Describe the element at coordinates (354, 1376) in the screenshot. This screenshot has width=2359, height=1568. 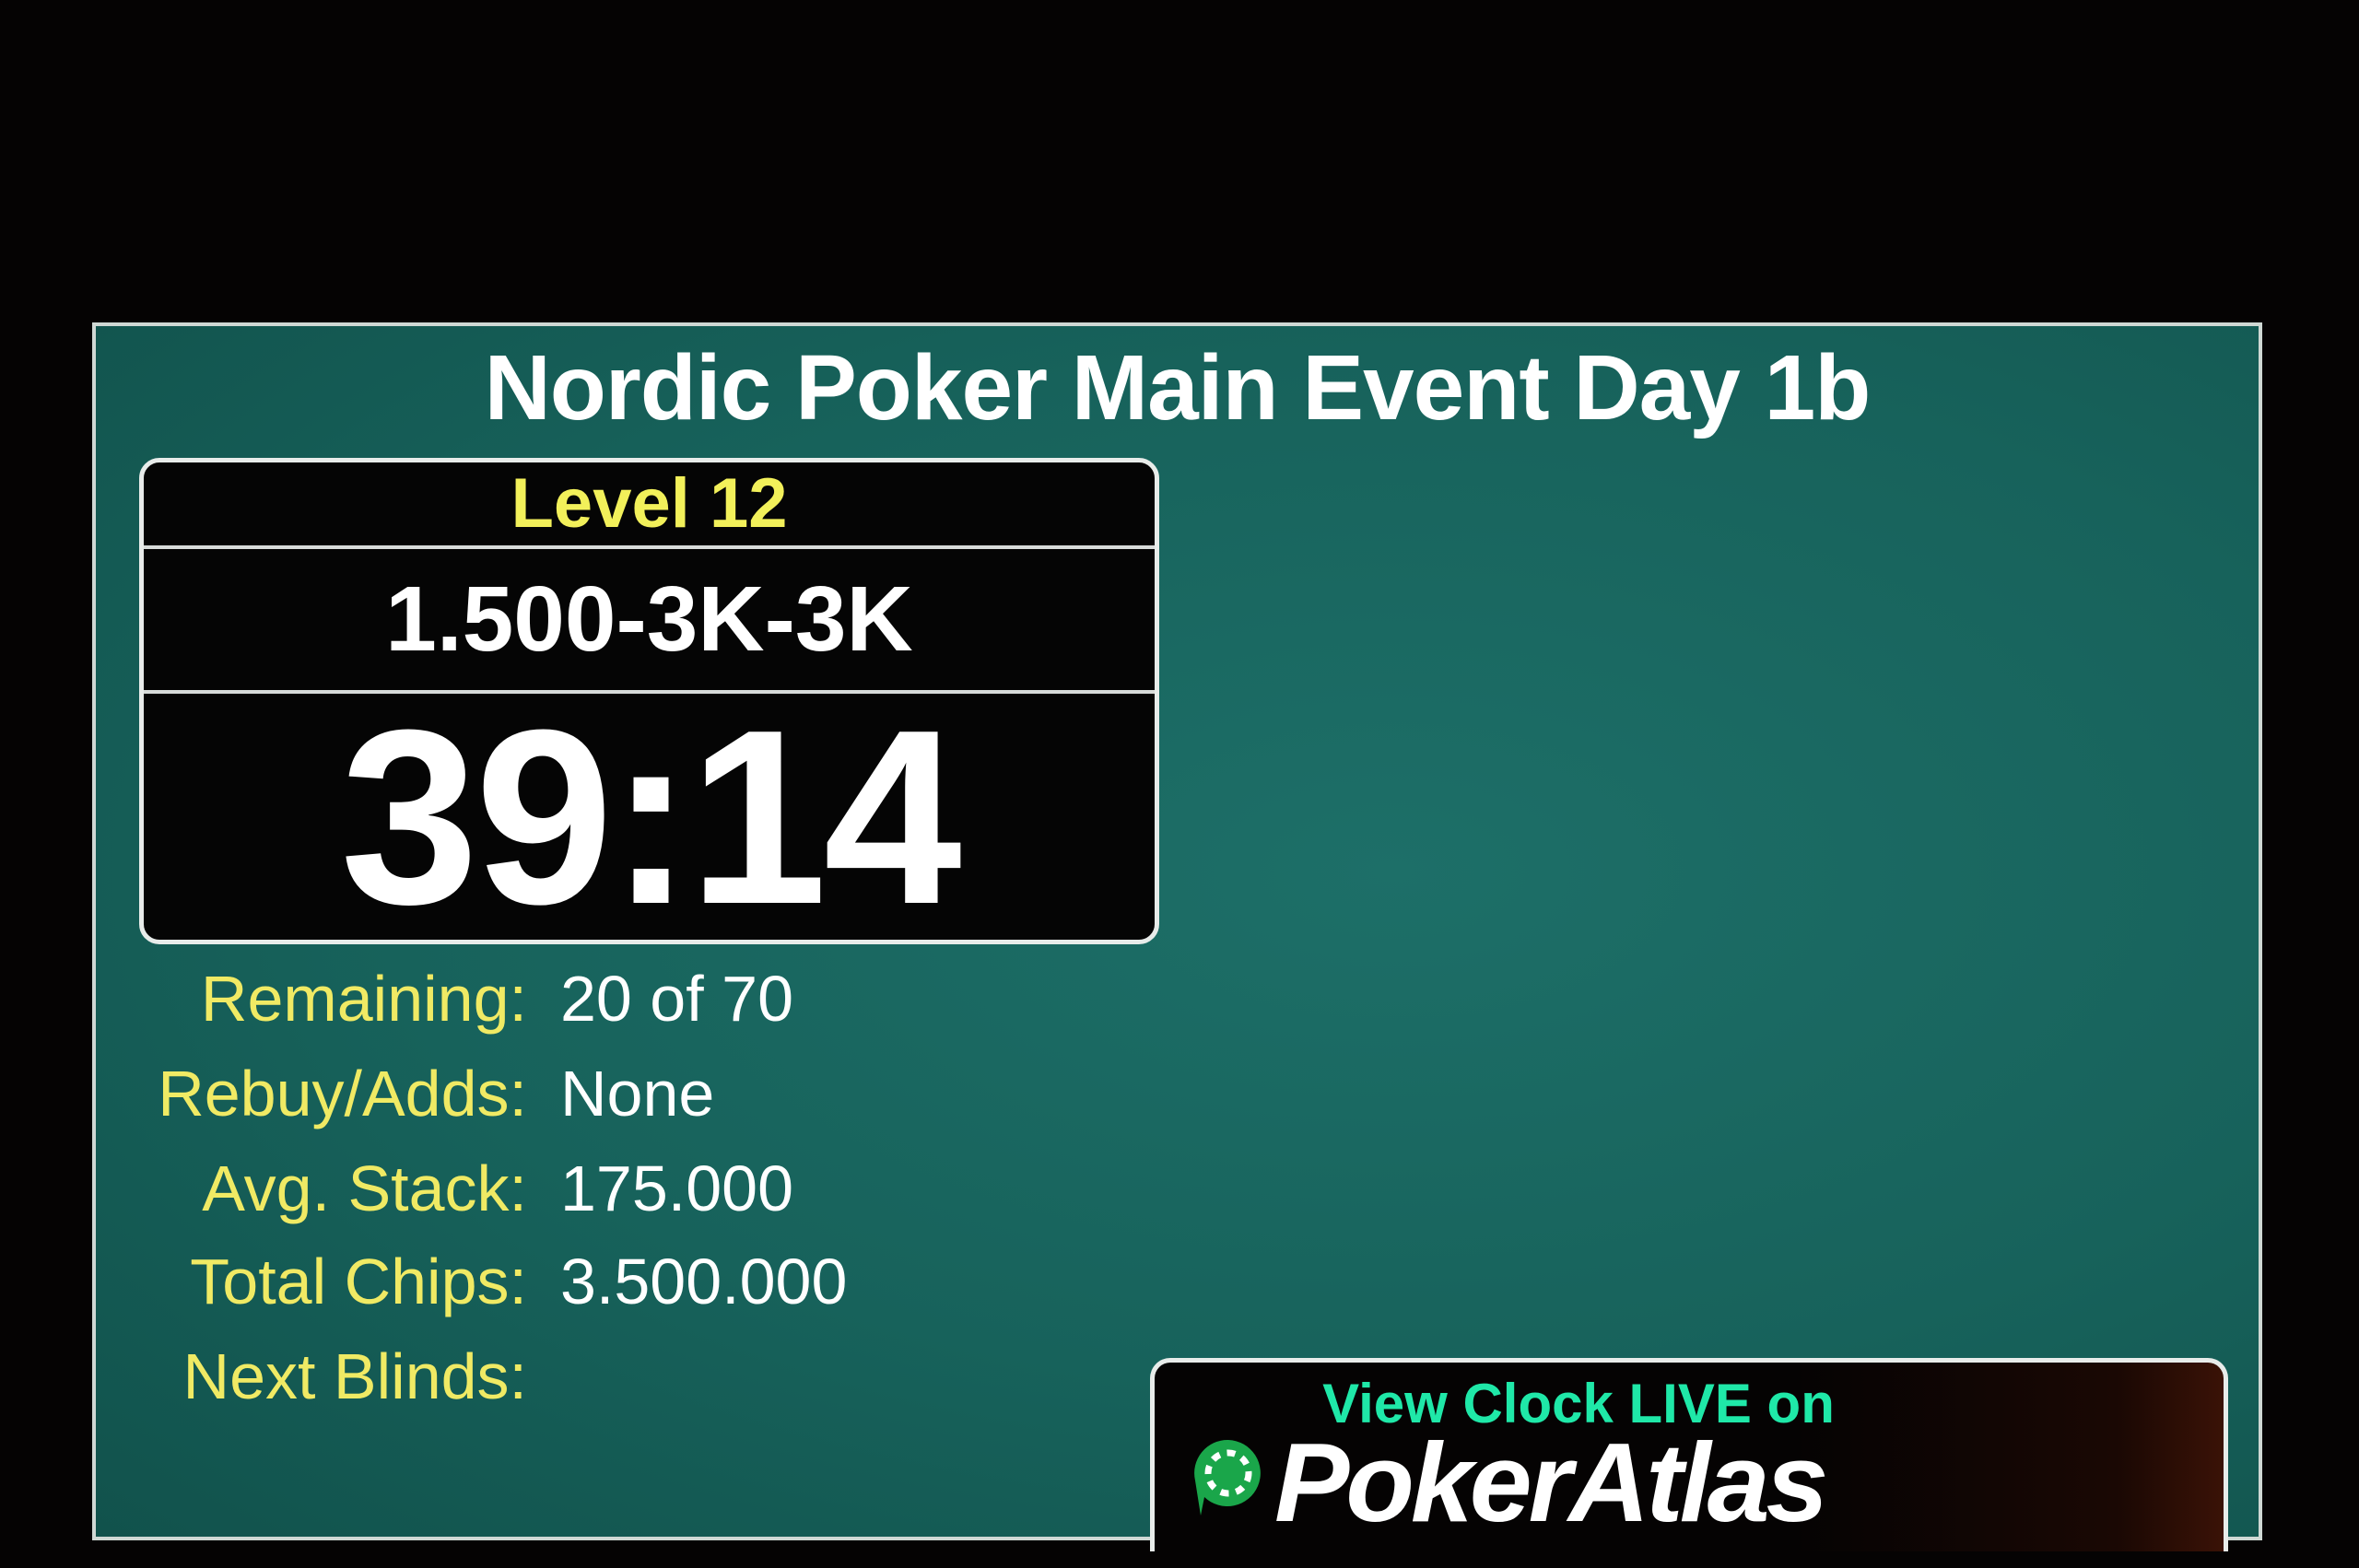
I see `stat-label: Next Blinds:` at that location.